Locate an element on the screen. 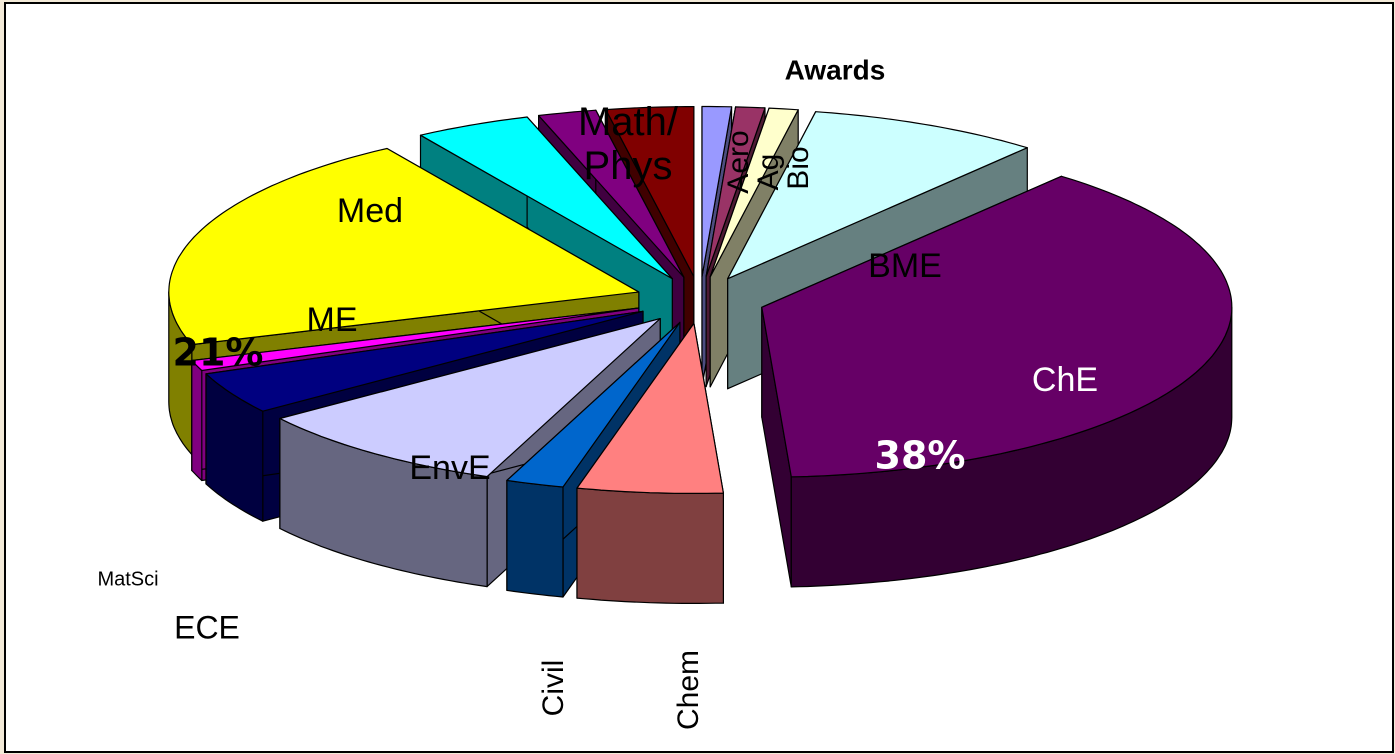 This screenshot has height=754, width=1395. category-label: ECE is located at coordinates (207, 627).